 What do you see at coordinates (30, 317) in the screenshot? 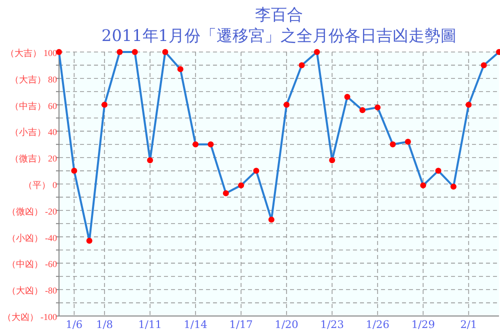
I see `y-tick-label: （大凶） -100` at bounding box center [30, 317].